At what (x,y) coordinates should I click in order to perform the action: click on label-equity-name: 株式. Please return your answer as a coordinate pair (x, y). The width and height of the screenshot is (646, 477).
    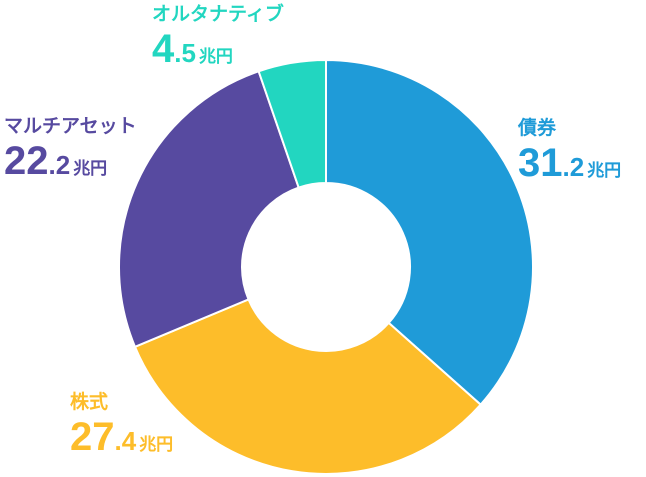
    Looking at the image, I should click on (89, 402).